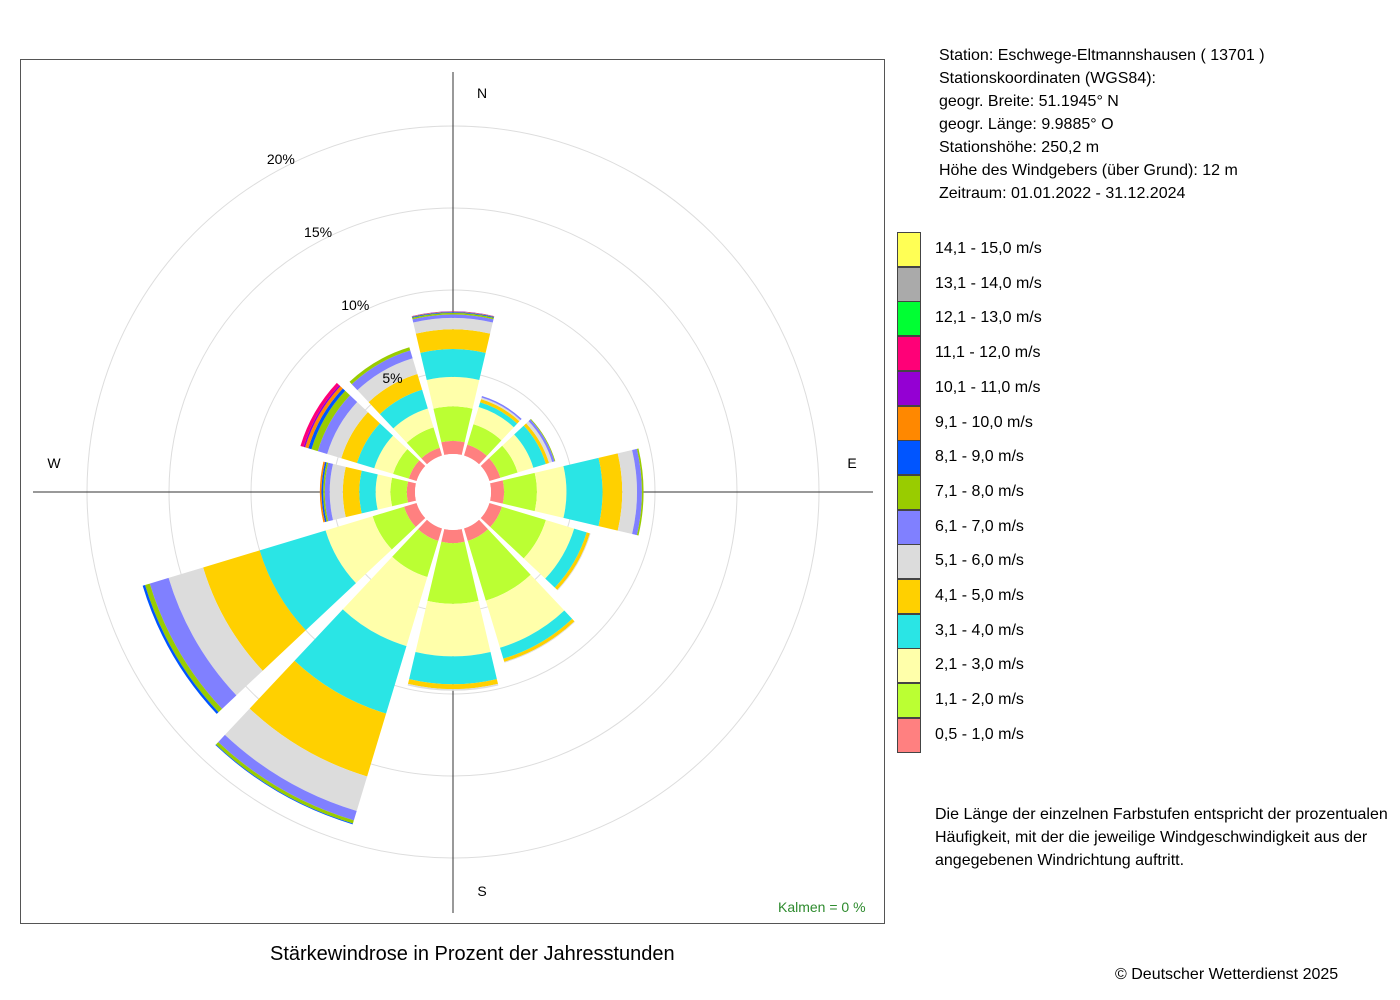 This screenshot has height=1000, width=1400. I want to click on legend-label: 2,1 - 3,0 m/s, so click(979, 665).